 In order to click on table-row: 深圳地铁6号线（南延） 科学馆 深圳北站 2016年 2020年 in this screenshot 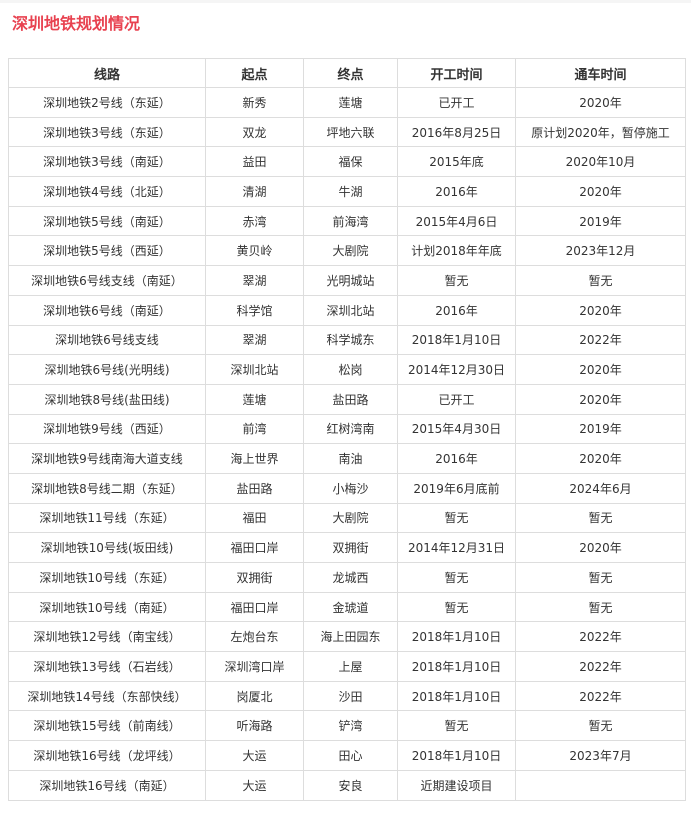, I will do `click(347, 310)`.